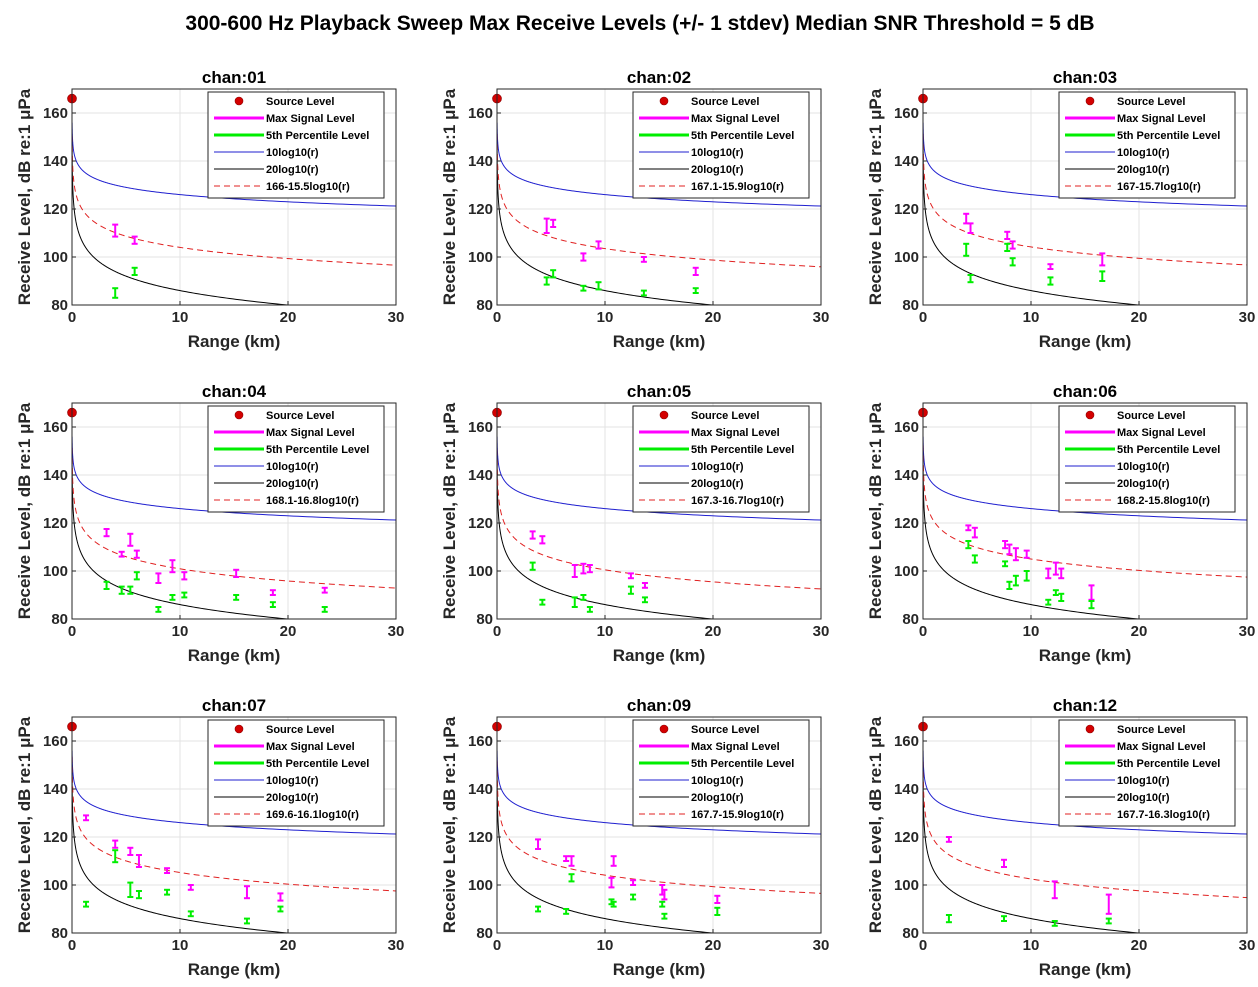  I want to click on legend-label: 167.3-16.7log10(r), so click(737, 501).